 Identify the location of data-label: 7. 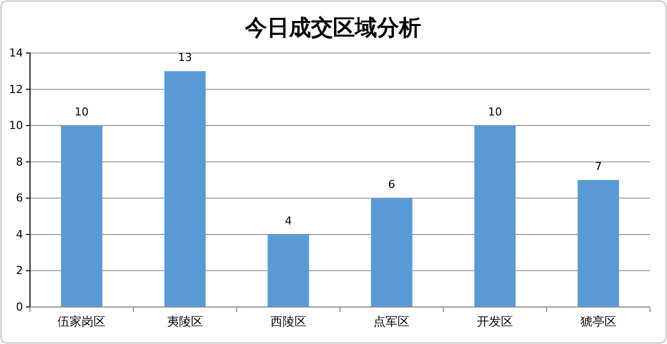
(598, 166).